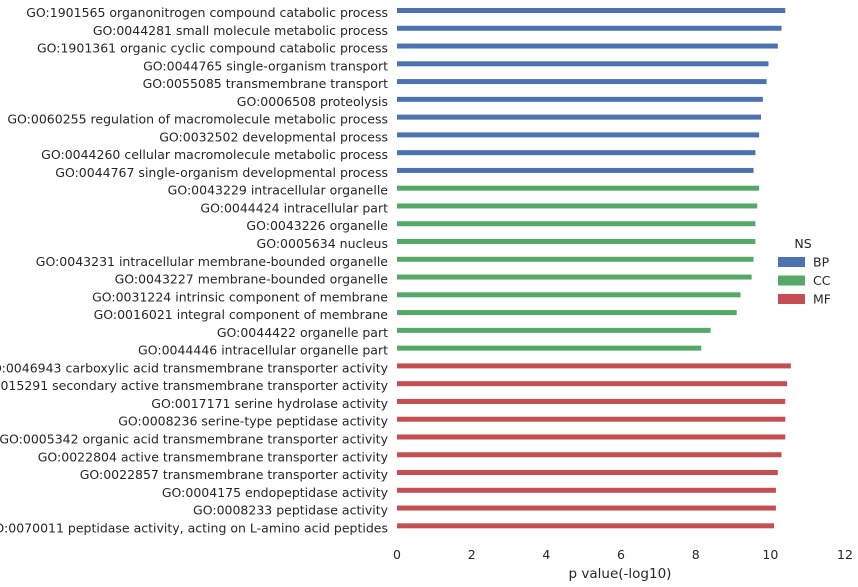  Describe the element at coordinates (269, 403) in the screenshot. I see `category-label: GO:0017171 serine hydrolase activity` at that location.